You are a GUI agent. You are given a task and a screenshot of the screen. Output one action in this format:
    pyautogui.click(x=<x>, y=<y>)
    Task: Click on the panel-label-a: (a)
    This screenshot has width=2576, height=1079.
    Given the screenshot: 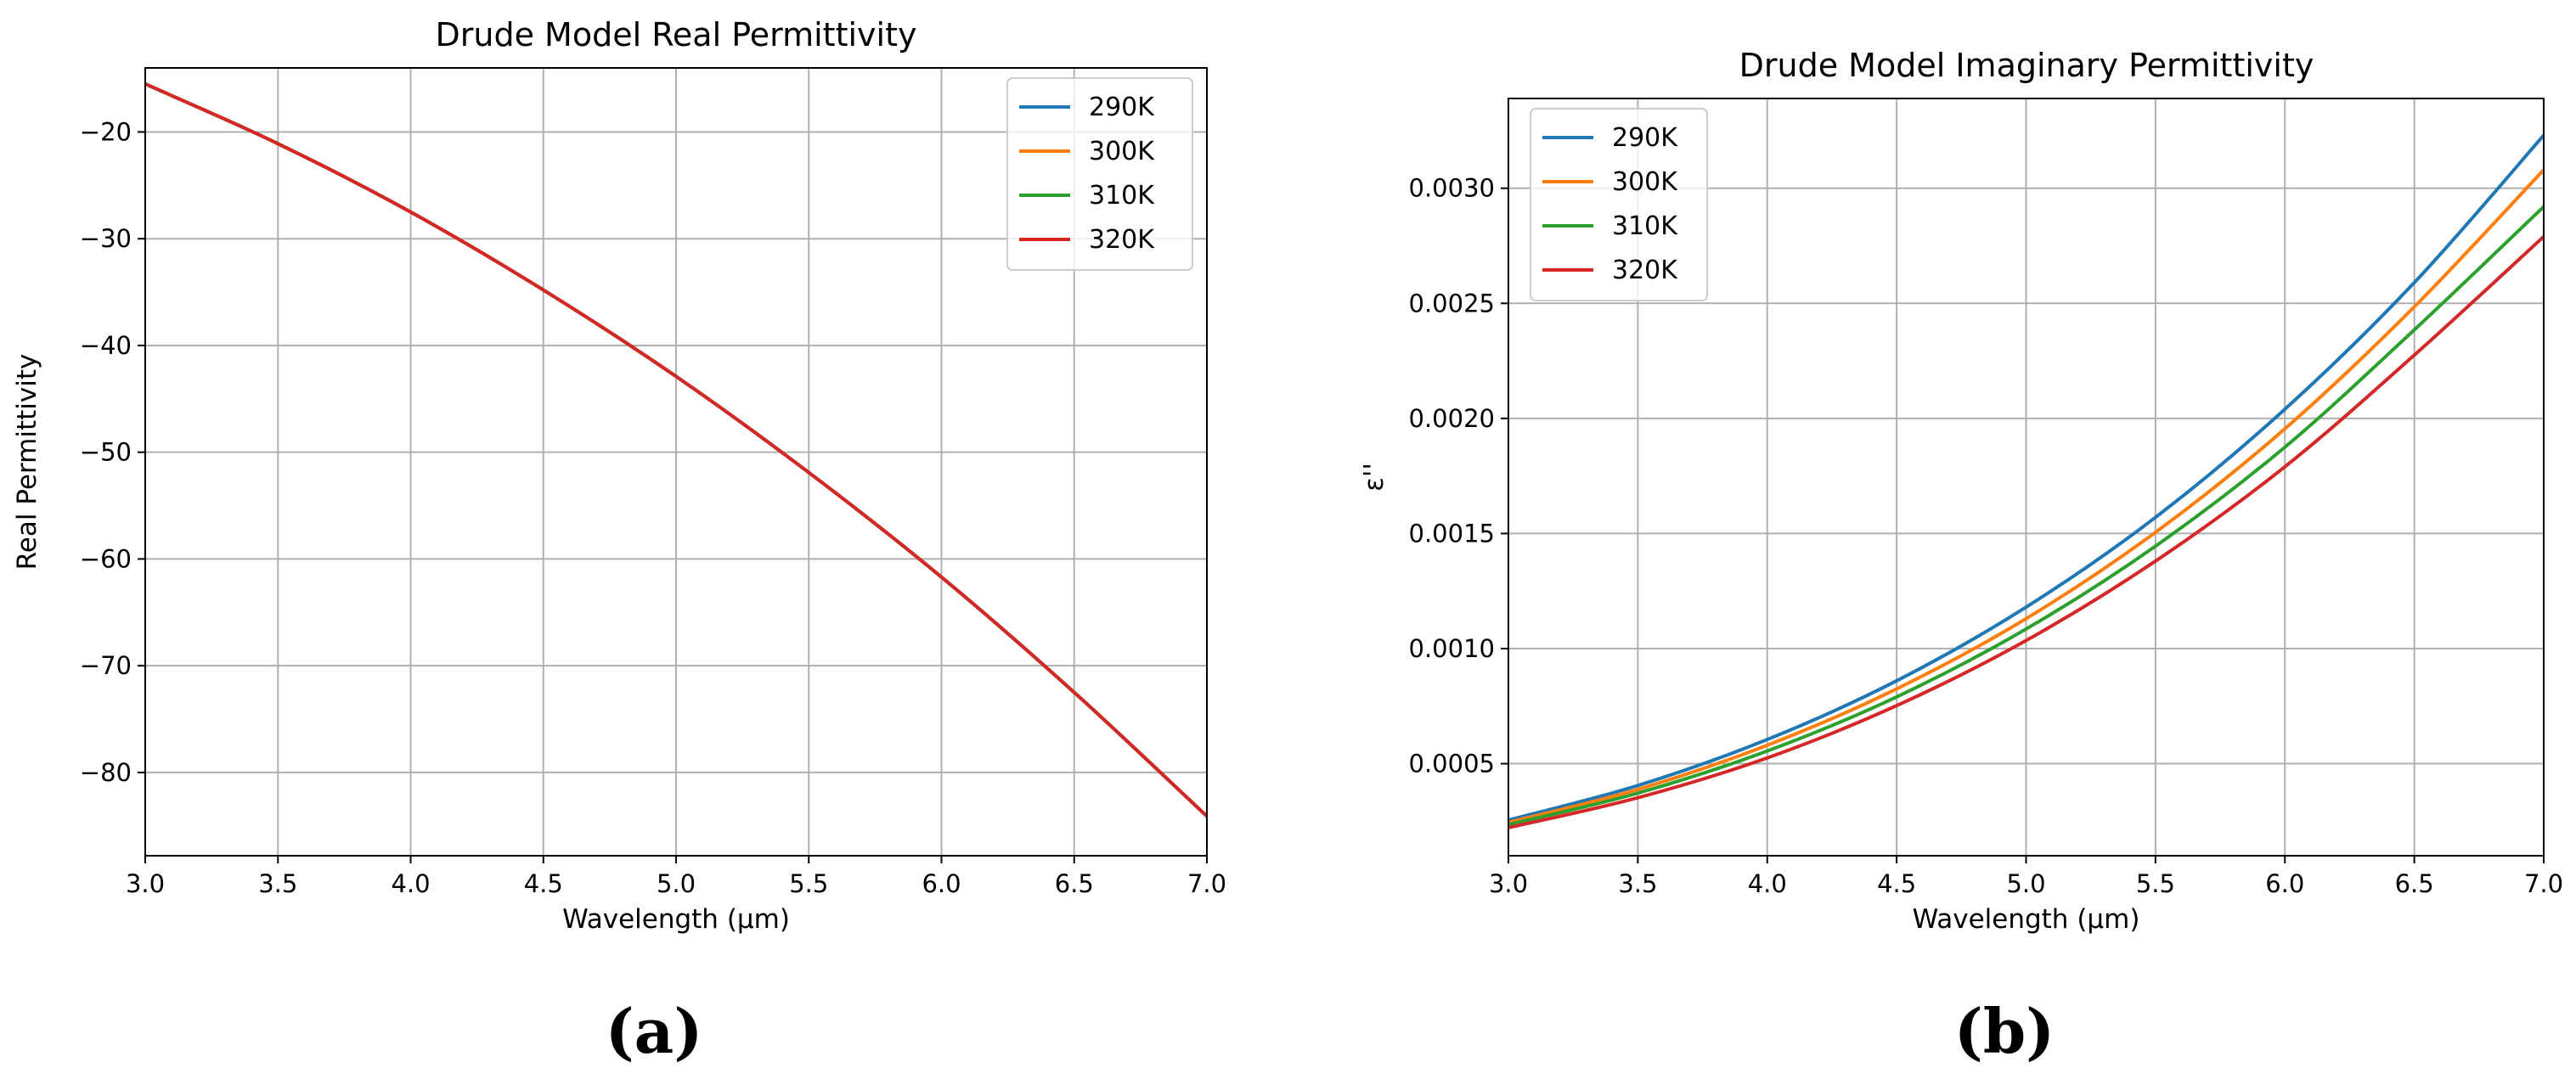 What is the action you would take?
    pyautogui.click(x=654, y=1031)
    